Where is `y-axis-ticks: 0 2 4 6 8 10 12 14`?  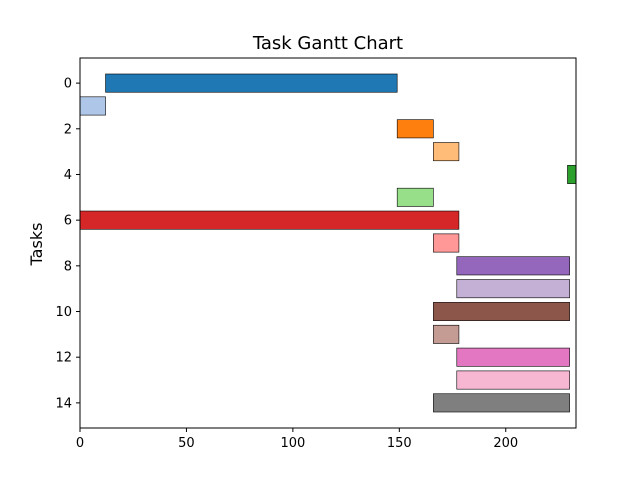 y-axis-ticks: 0 2 4 6 8 10 12 14 is located at coordinates (67, 244).